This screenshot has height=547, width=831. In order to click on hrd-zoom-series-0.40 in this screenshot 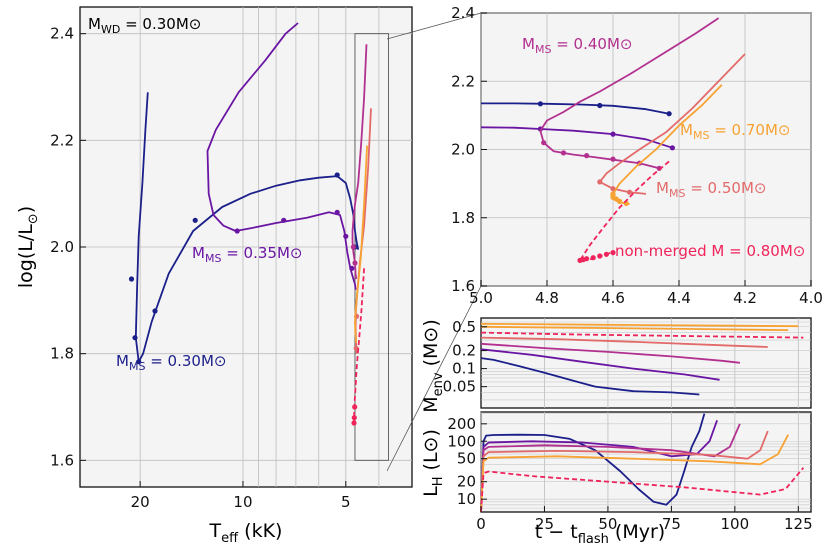, I will do `click(629, 93)`.